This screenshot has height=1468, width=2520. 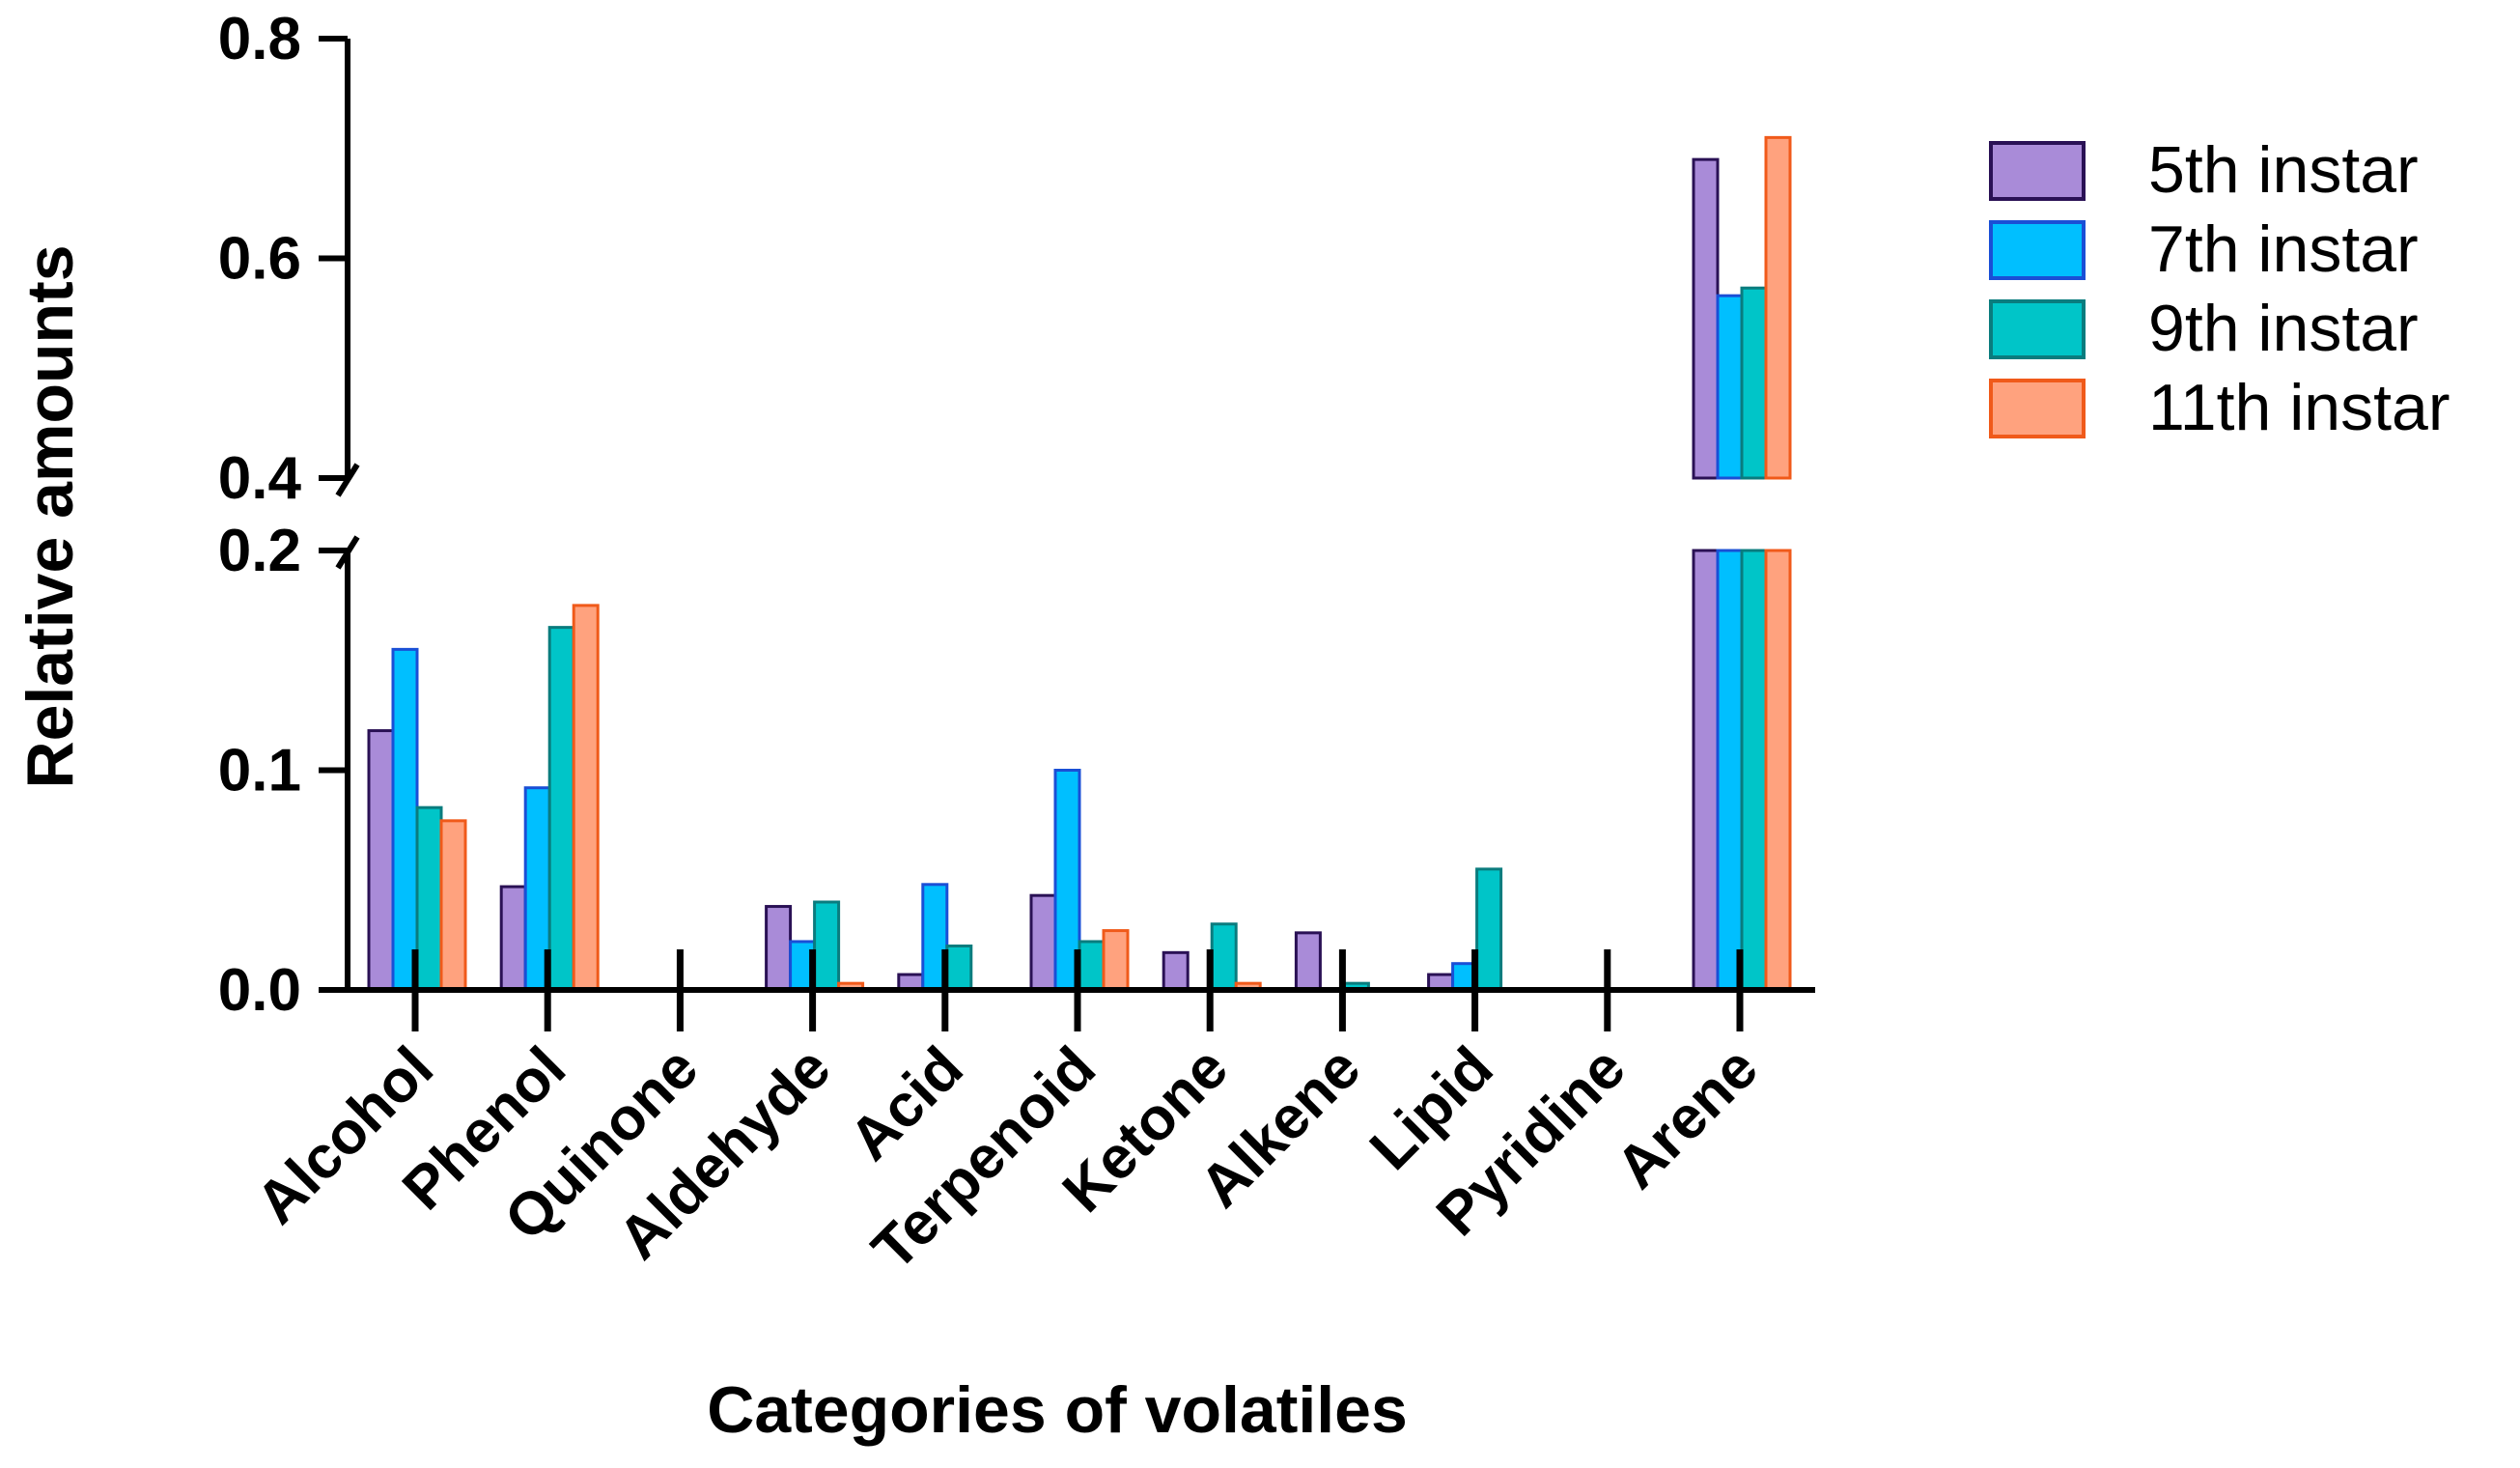 What do you see at coordinates (1688, 1117) in the screenshot?
I see `x-tick-label: Arene` at bounding box center [1688, 1117].